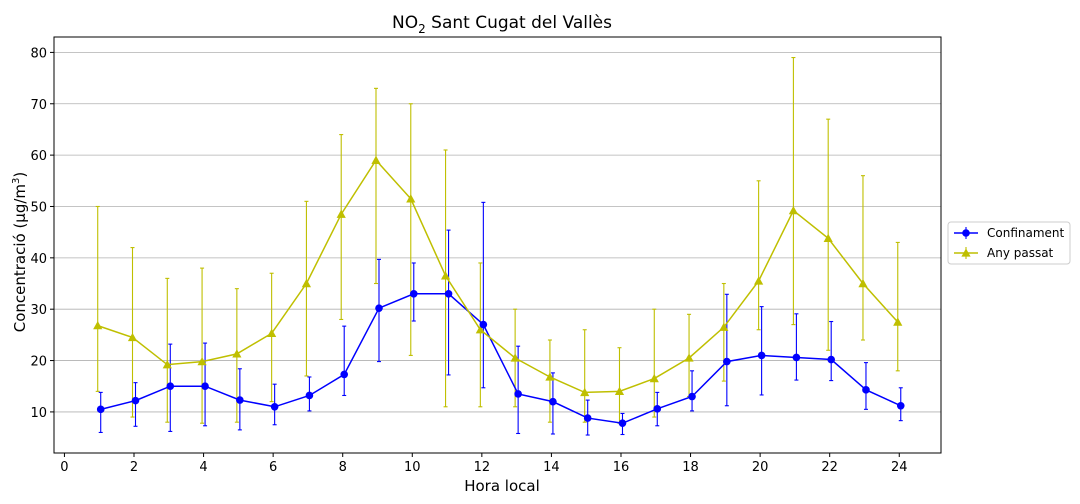  What do you see at coordinates (38, 105) in the screenshot?
I see `y-tick-label-70: 70` at bounding box center [38, 105].